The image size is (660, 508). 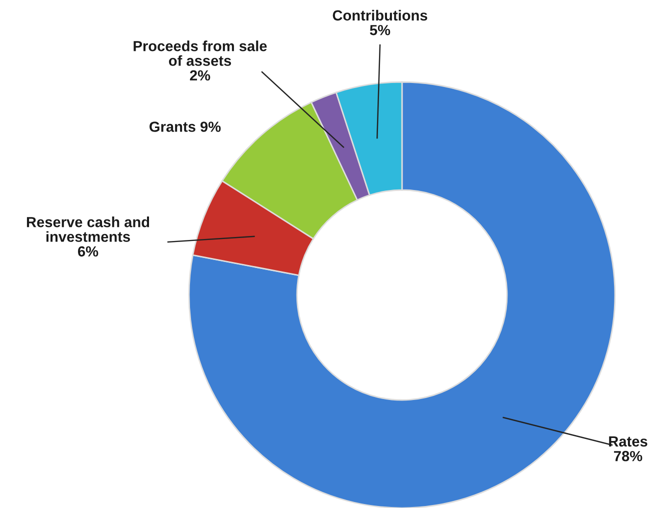 I want to click on data-label: 78%, so click(x=628, y=456).